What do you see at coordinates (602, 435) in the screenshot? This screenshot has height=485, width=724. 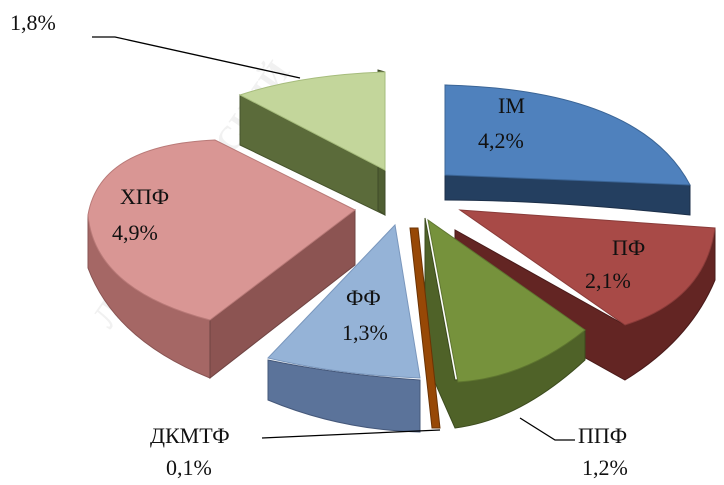 I see `label-ppf-name: ППФ` at bounding box center [602, 435].